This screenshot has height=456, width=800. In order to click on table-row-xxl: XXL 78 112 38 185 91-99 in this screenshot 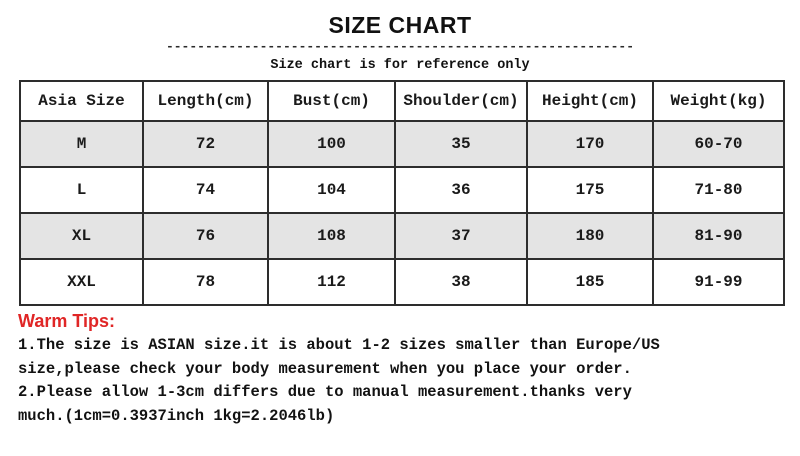, I will do `click(402, 282)`.